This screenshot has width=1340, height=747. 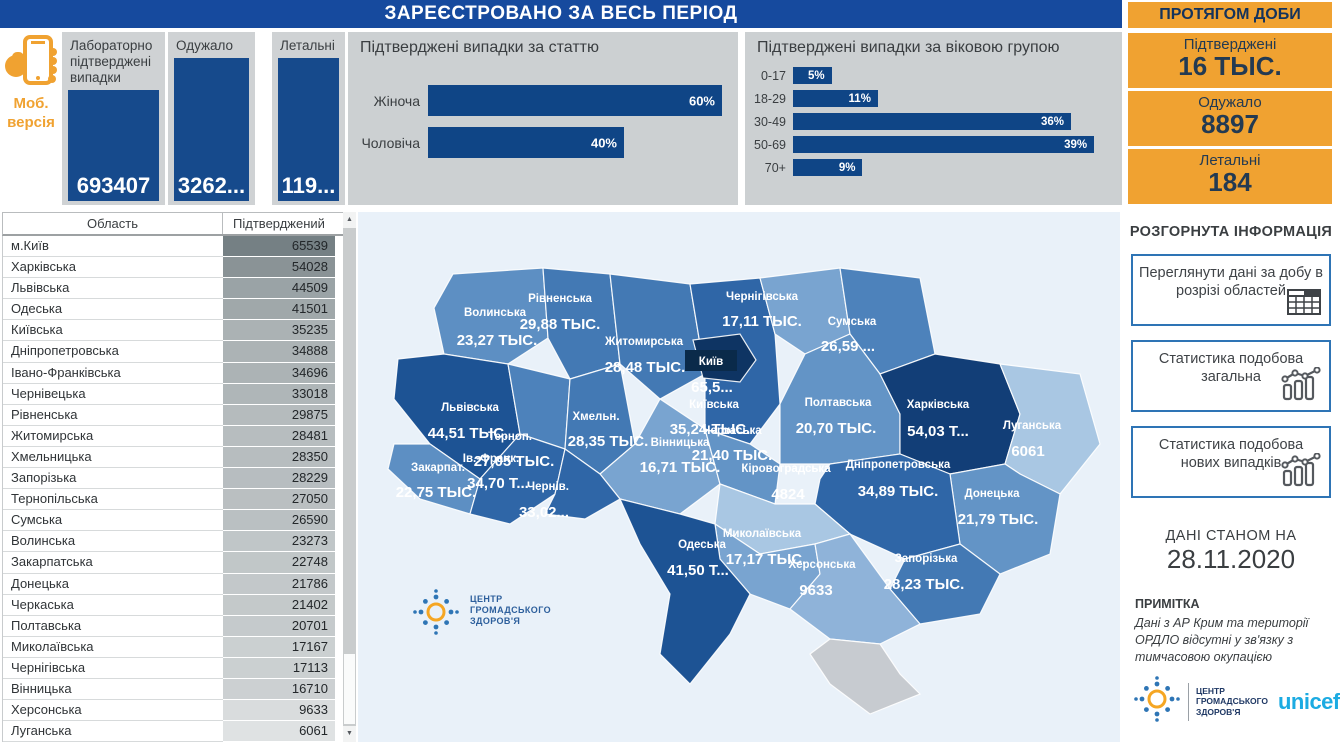 I want to click on bar: 36%, so click(x=932, y=121).